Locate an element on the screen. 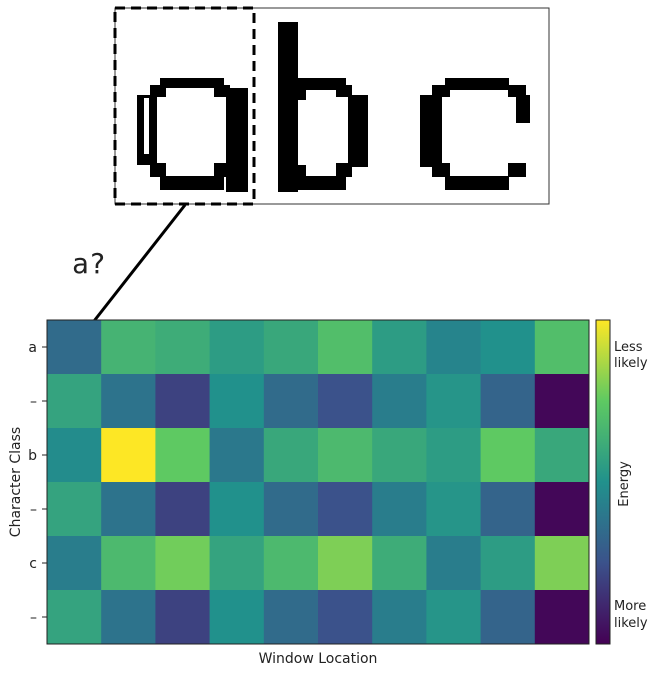 The width and height of the screenshot is (664, 677). glyph-letter-c is located at coordinates (475, 134).